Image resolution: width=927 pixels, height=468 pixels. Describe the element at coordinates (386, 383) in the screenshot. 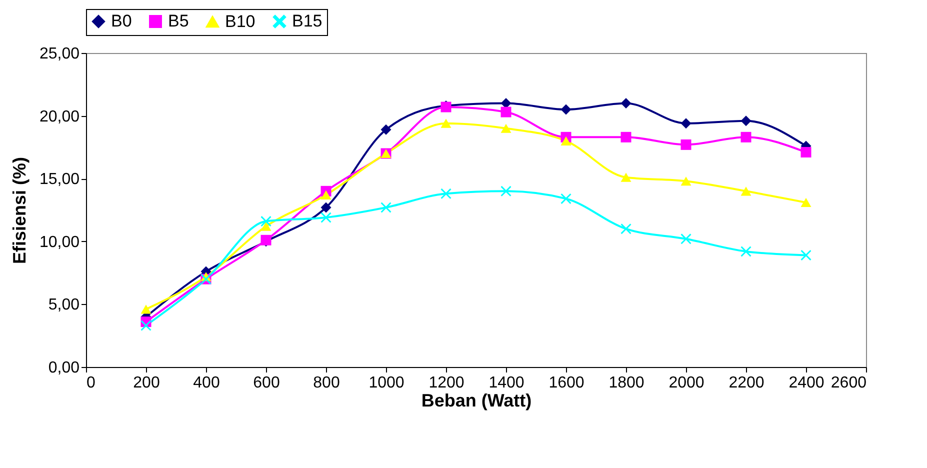

I see `x-tick-label: 1000` at that location.